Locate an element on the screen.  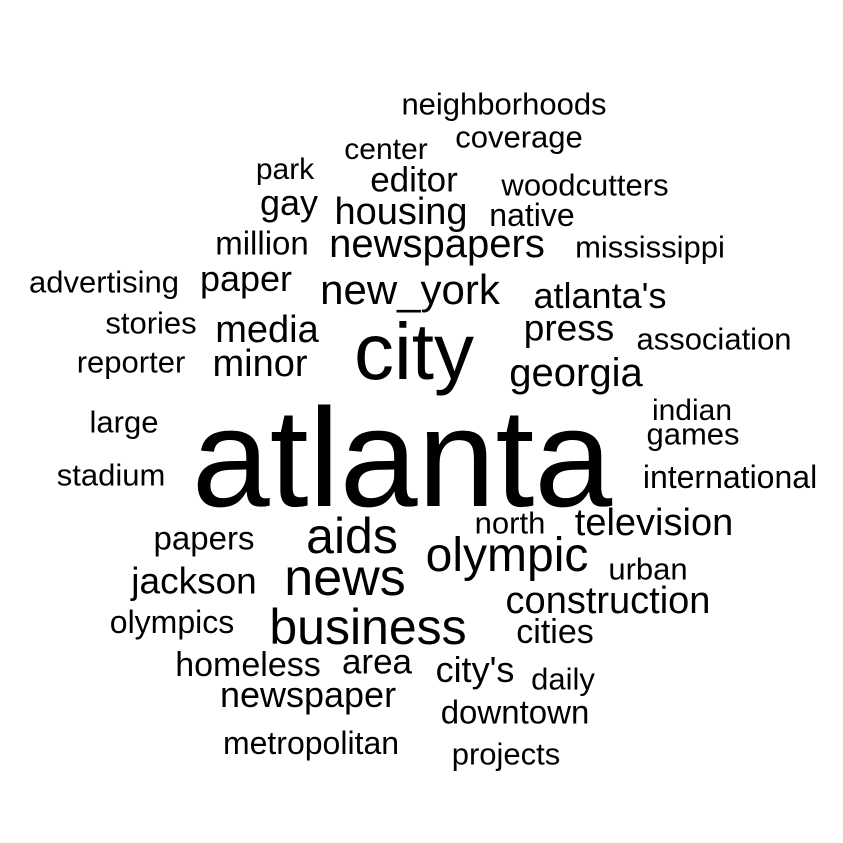
word-advertising: advertising is located at coordinates (104, 282).